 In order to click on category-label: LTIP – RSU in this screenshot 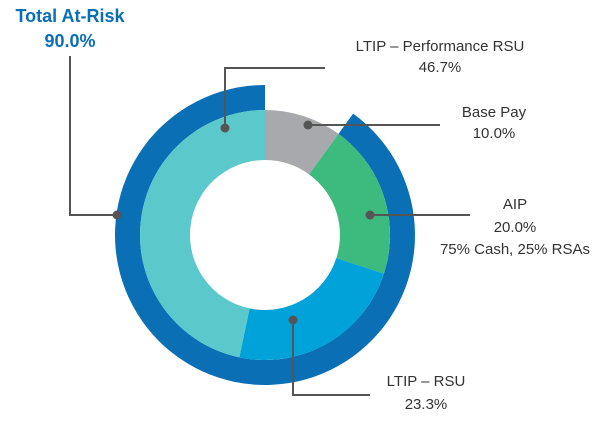, I will do `click(426, 381)`.